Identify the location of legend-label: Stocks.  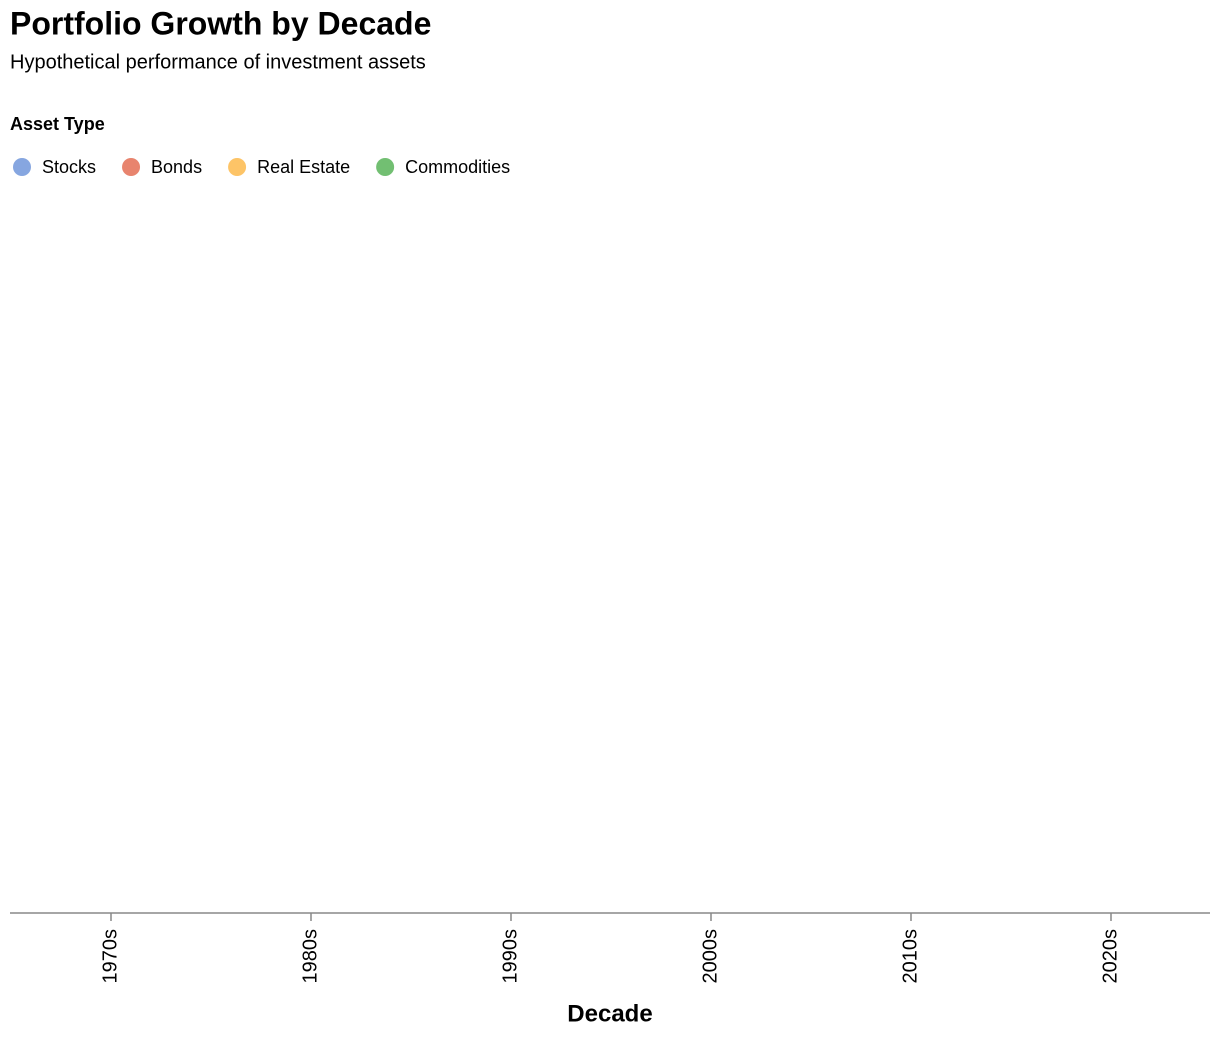
(69, 167).